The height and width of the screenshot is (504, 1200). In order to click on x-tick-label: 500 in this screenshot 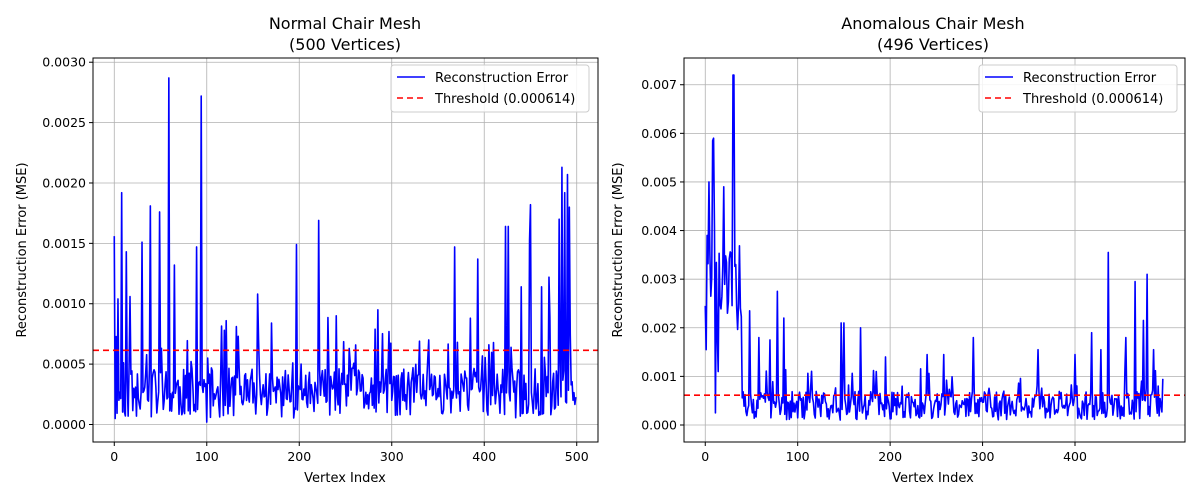, I will do `click(577, 456)`.